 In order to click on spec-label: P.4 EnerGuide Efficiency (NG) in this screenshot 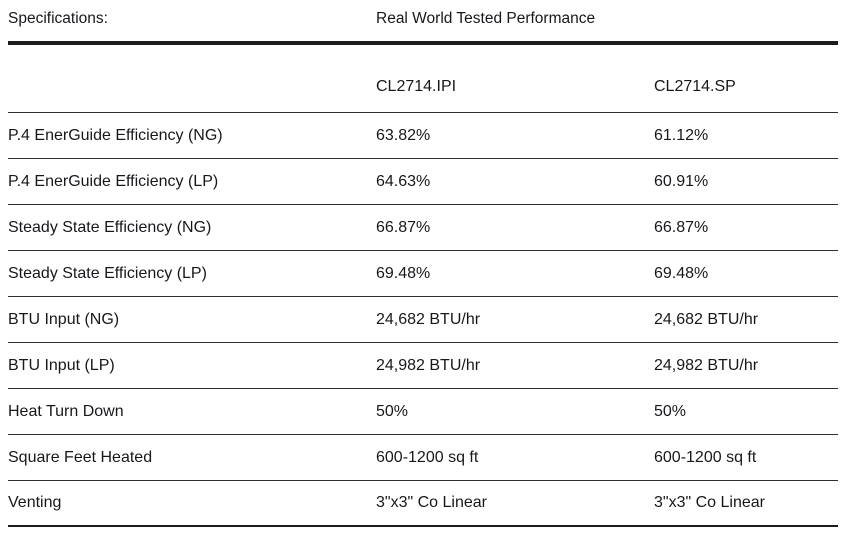, I will do `click(115, 135)`.